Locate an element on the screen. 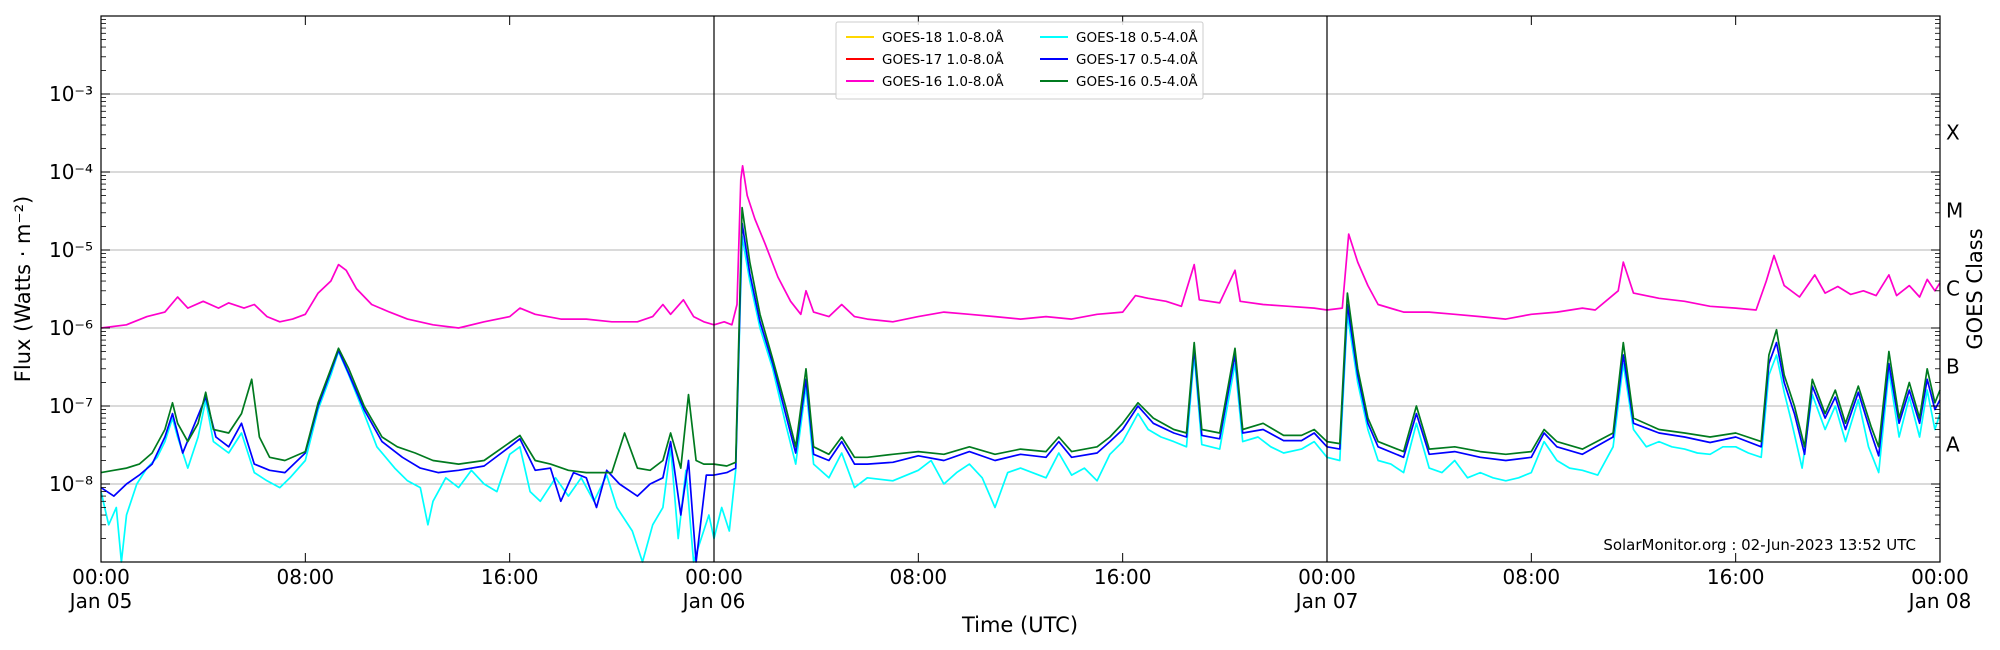 The height and width of the screenshot is (650, 2000). y-tick-label: 10⁻⁵ is located at coordinates (71, 250).